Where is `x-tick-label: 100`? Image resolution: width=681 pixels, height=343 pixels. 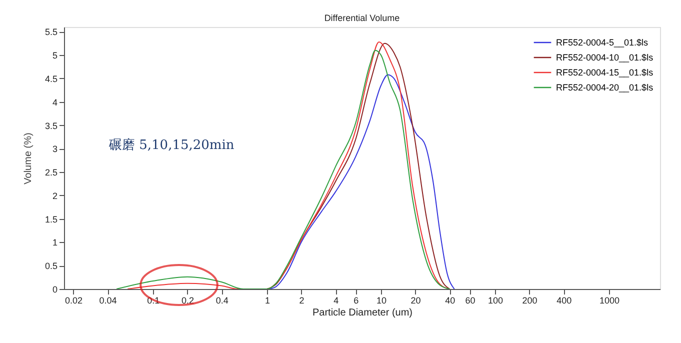
x-tick-label: 100 is located at coordinates (496, 301).